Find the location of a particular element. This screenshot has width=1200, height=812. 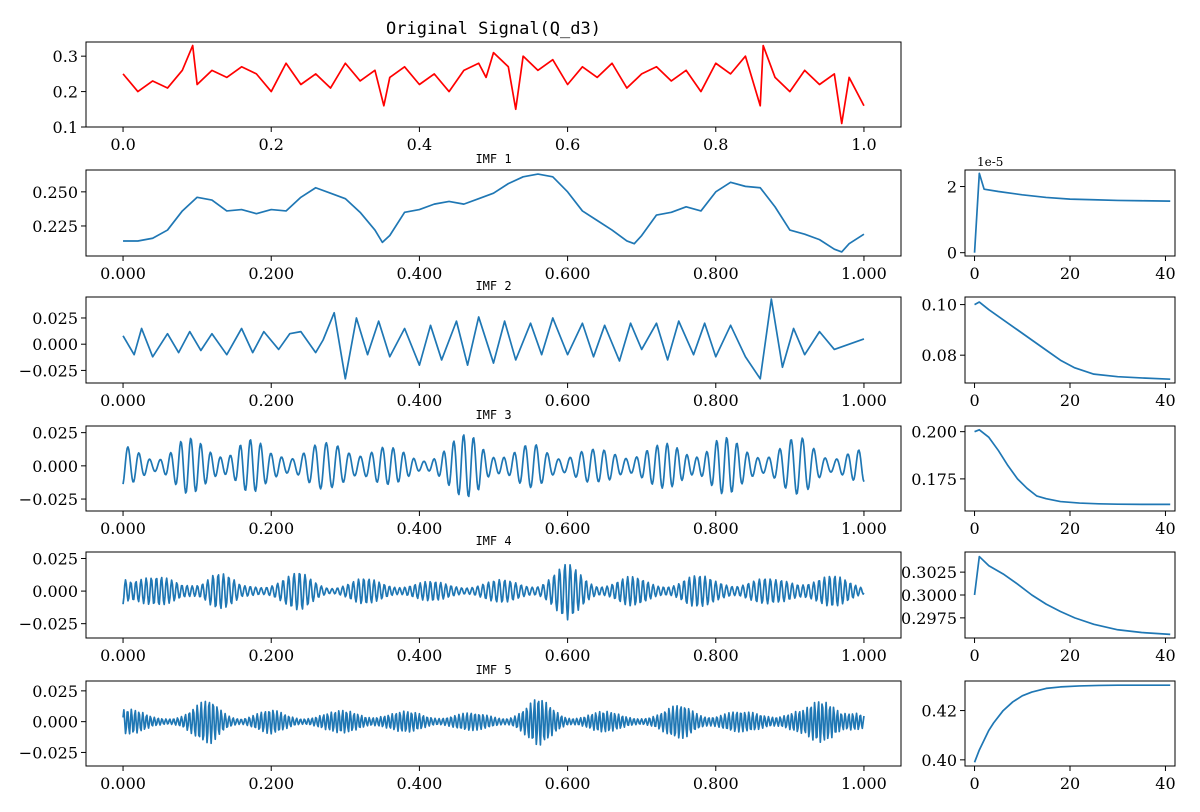

imf1-x-tick-label: 0.400 is located at coordinates (420, 273).